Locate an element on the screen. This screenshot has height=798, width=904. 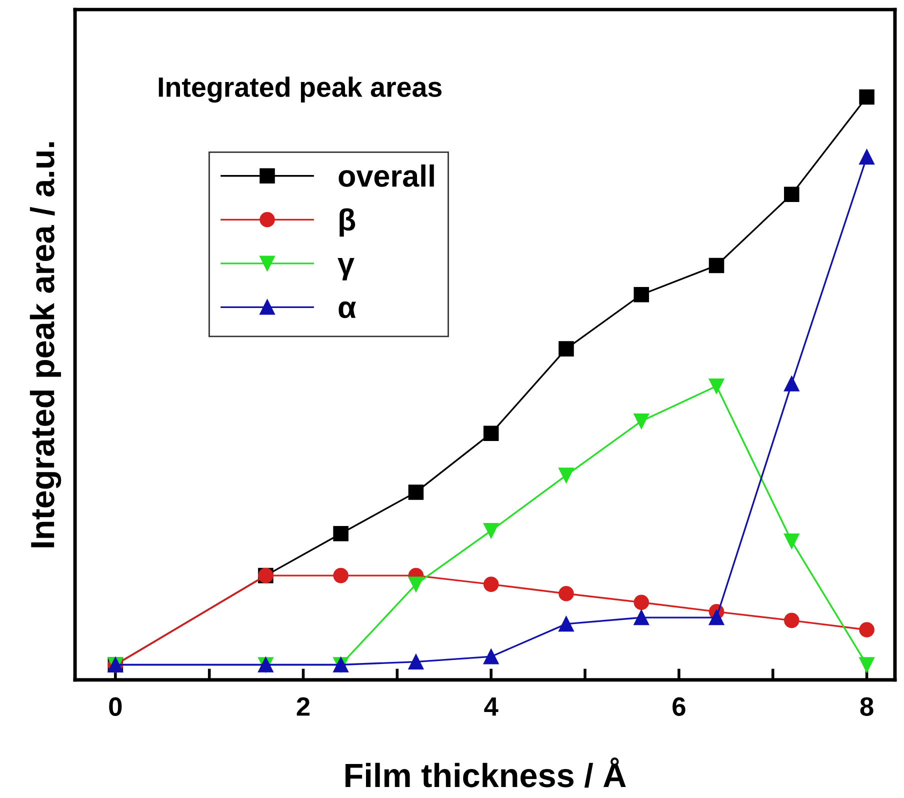
x-tick-label: 6 is located at coordinates (679, 706).